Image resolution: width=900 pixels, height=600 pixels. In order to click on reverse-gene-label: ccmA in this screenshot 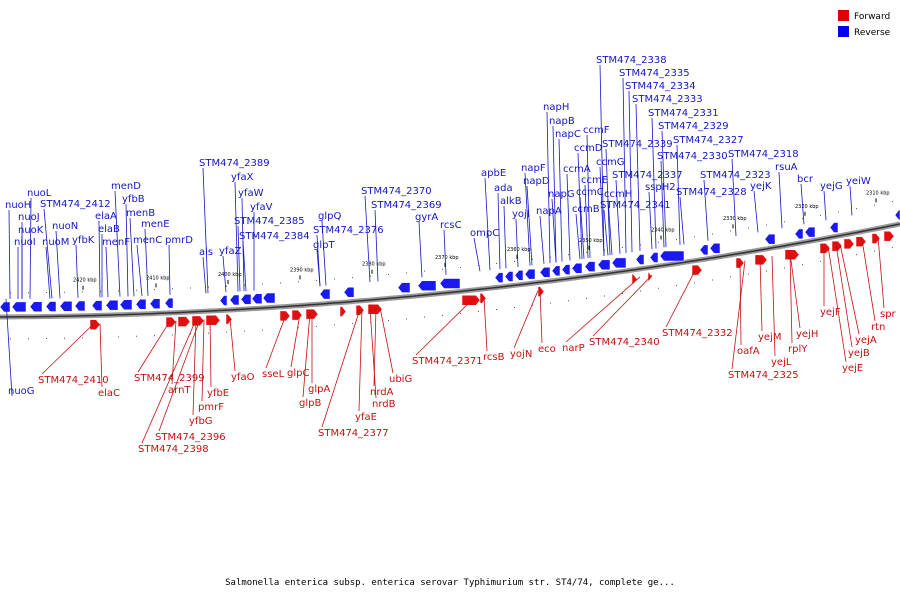, I will do `click(577, 169)`.